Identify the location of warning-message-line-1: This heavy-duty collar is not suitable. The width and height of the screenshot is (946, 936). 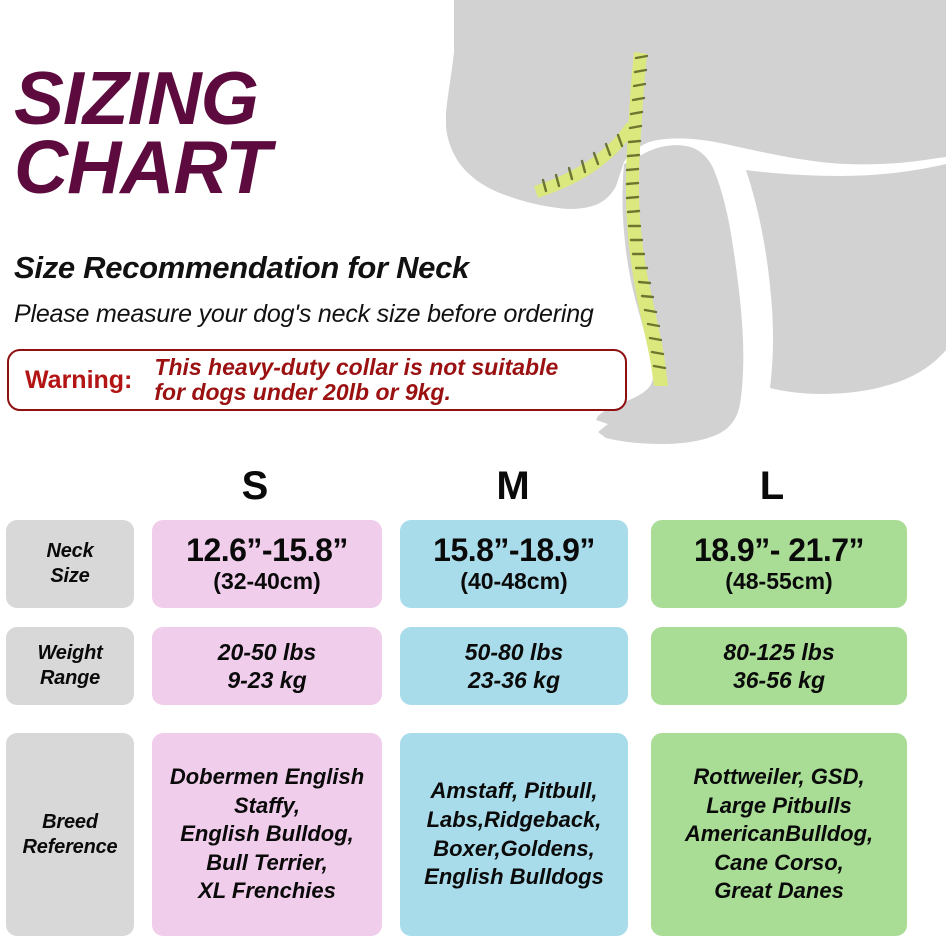
(356, 367).